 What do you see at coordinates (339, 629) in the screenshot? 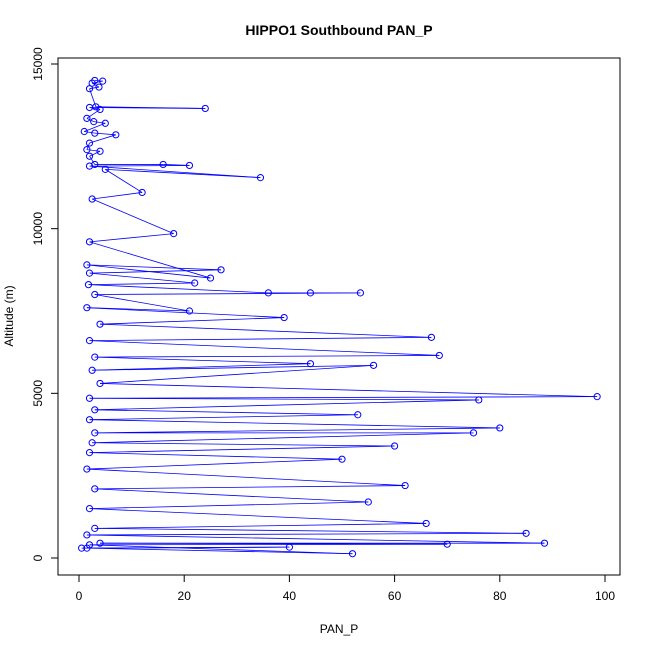
I see `x-axis-label: PAN_P` at bounding box center [339, 629].